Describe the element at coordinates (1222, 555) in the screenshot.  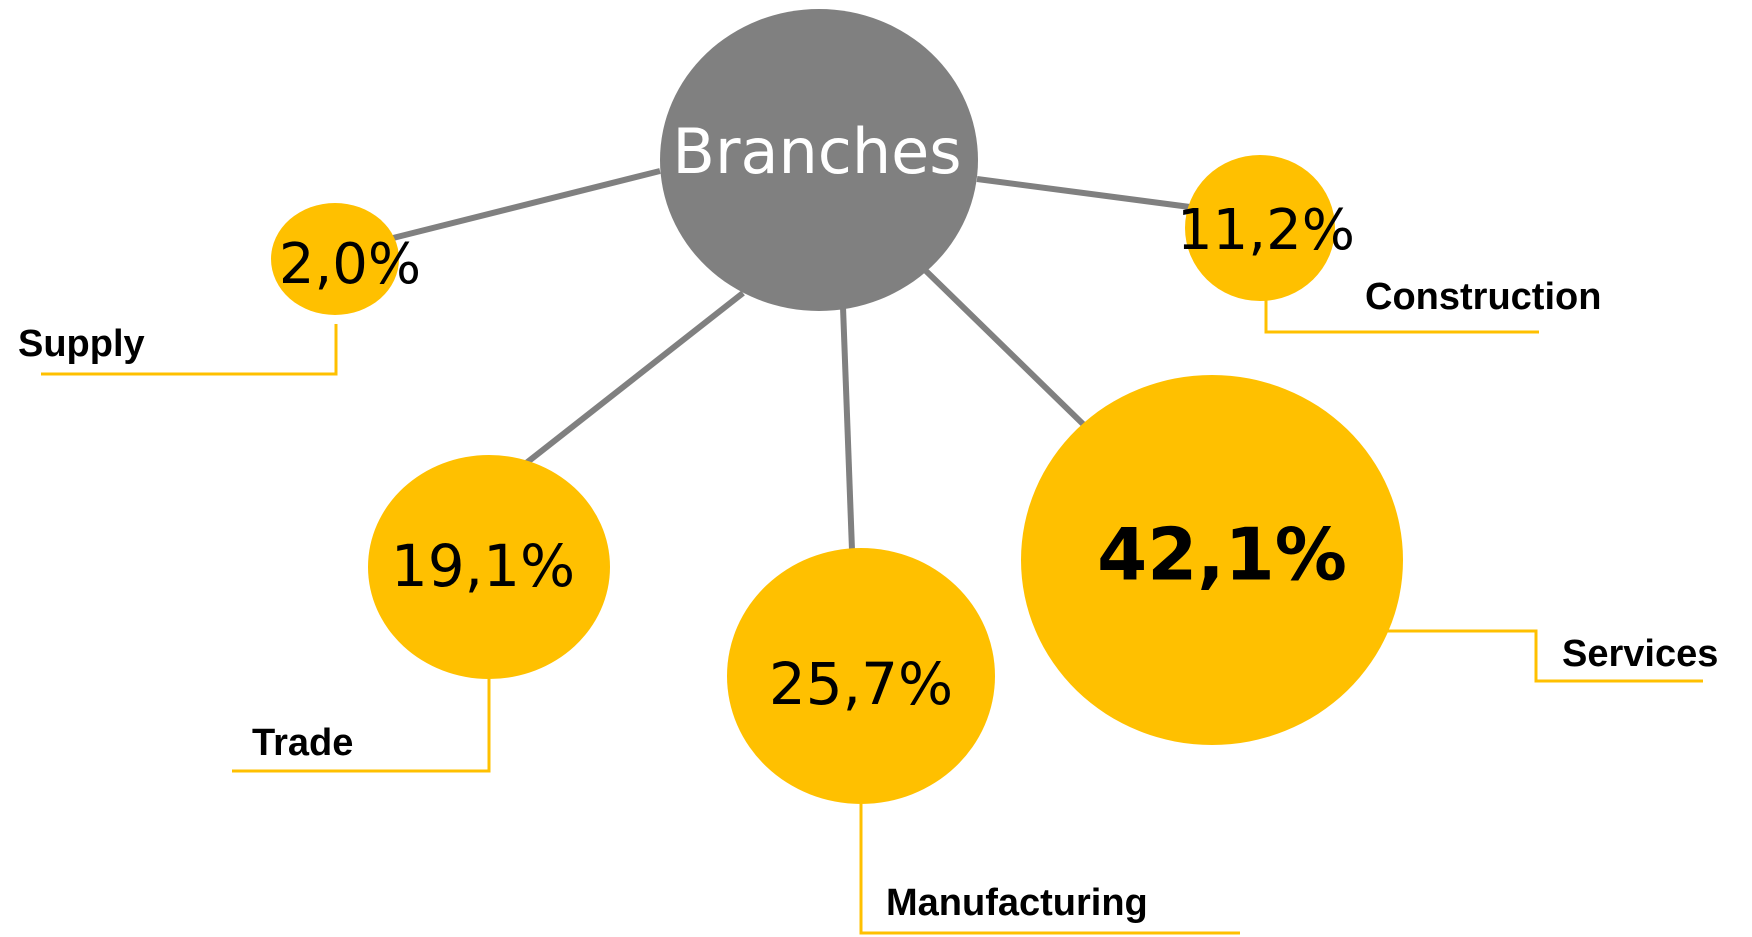
I see `node-value: 42,1%` at that location.